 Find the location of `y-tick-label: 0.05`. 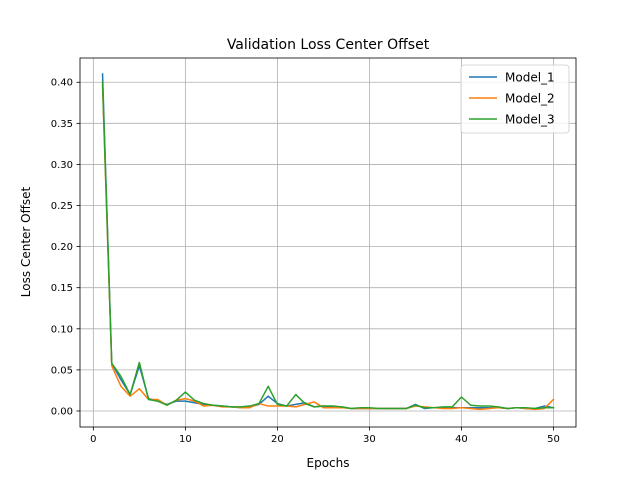

y-tick-label: 0.05 is located at coordinates (62, 370).